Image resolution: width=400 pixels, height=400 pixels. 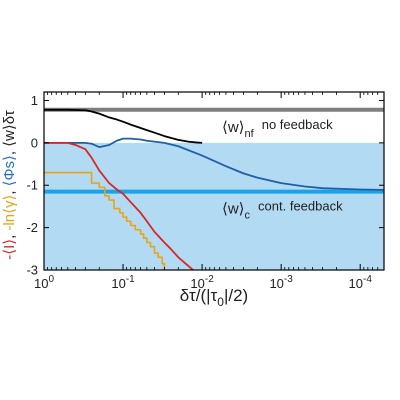 What do you see at coordinates (123, 126) in the screenshot?
I see `series-black-curve` at bounding box center [123, 126].